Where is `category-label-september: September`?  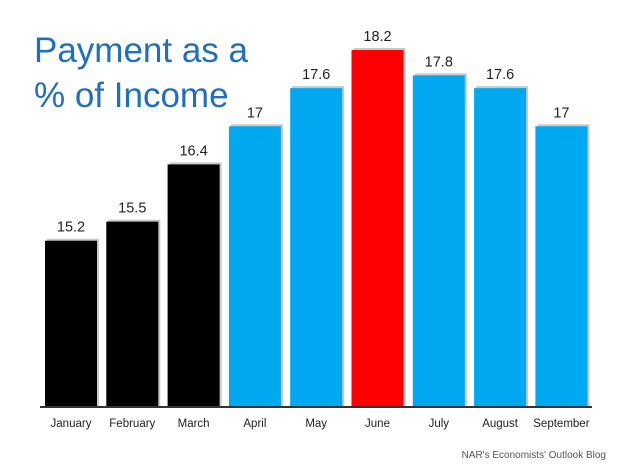
category-label-september: September is located at coordinates (561, 424).